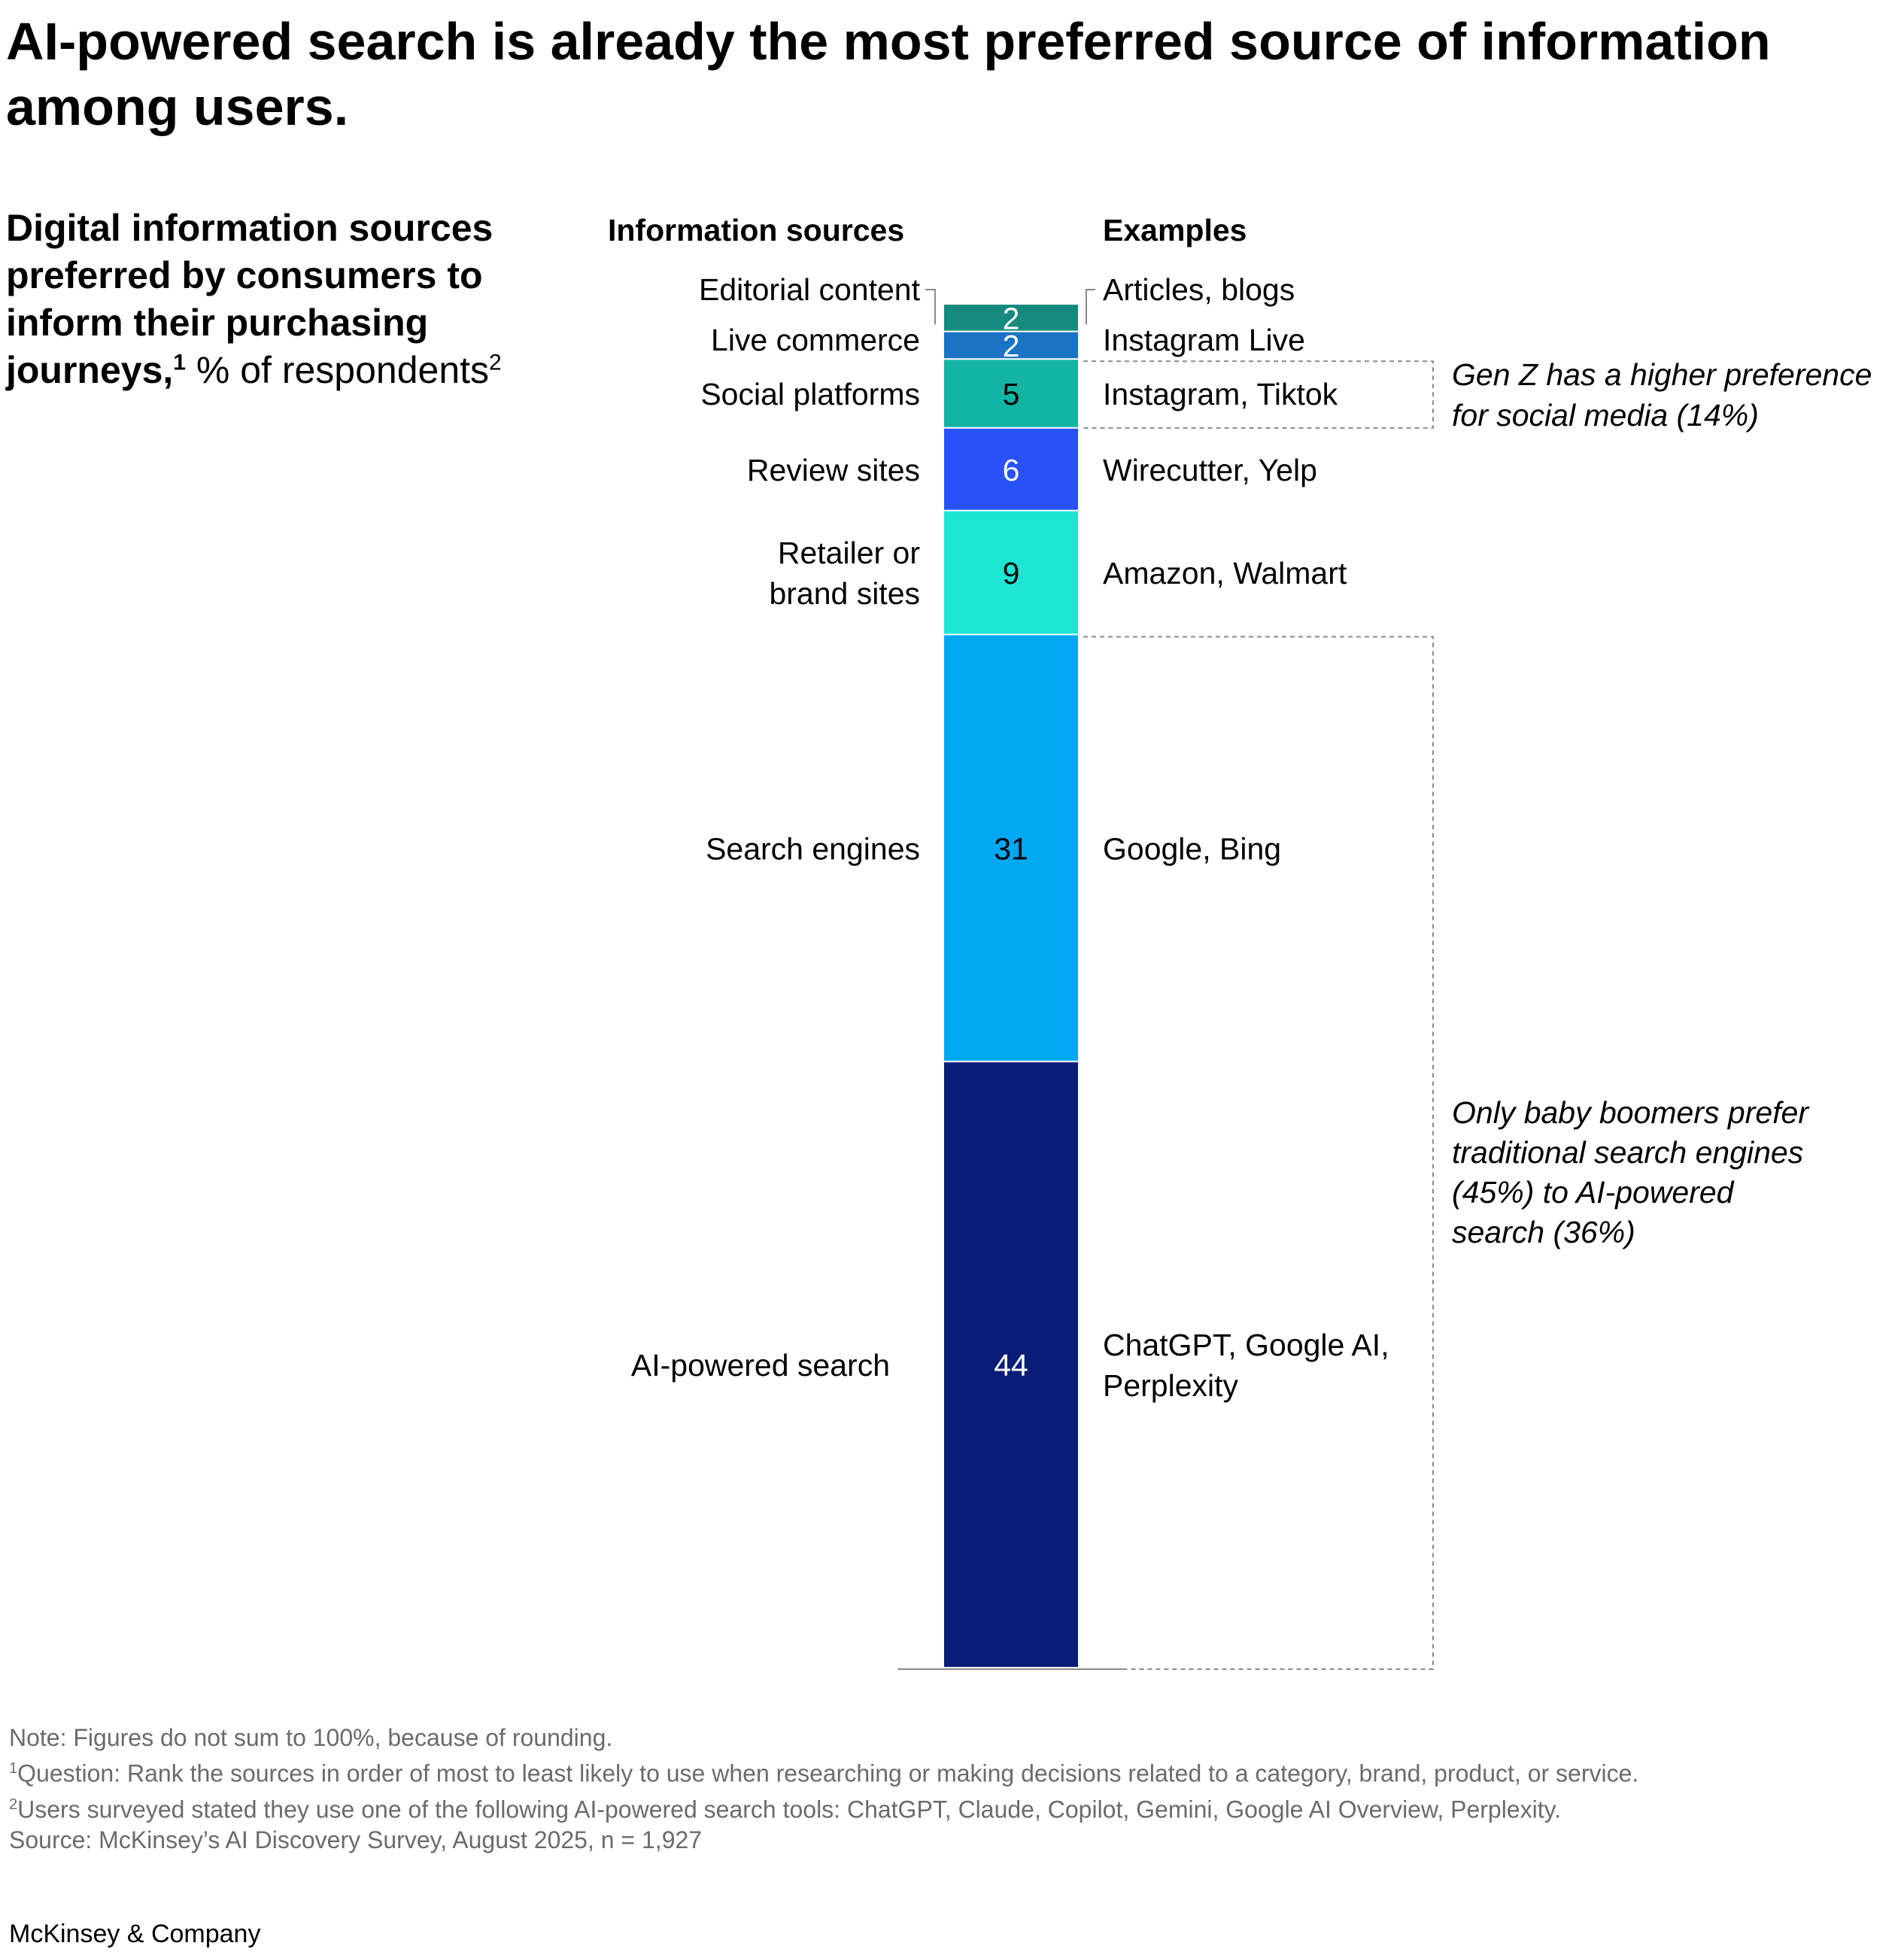  Describe the element at coordinates (1175, 230) in the screenshot. I see `column-header-examples: Examples` at that location.